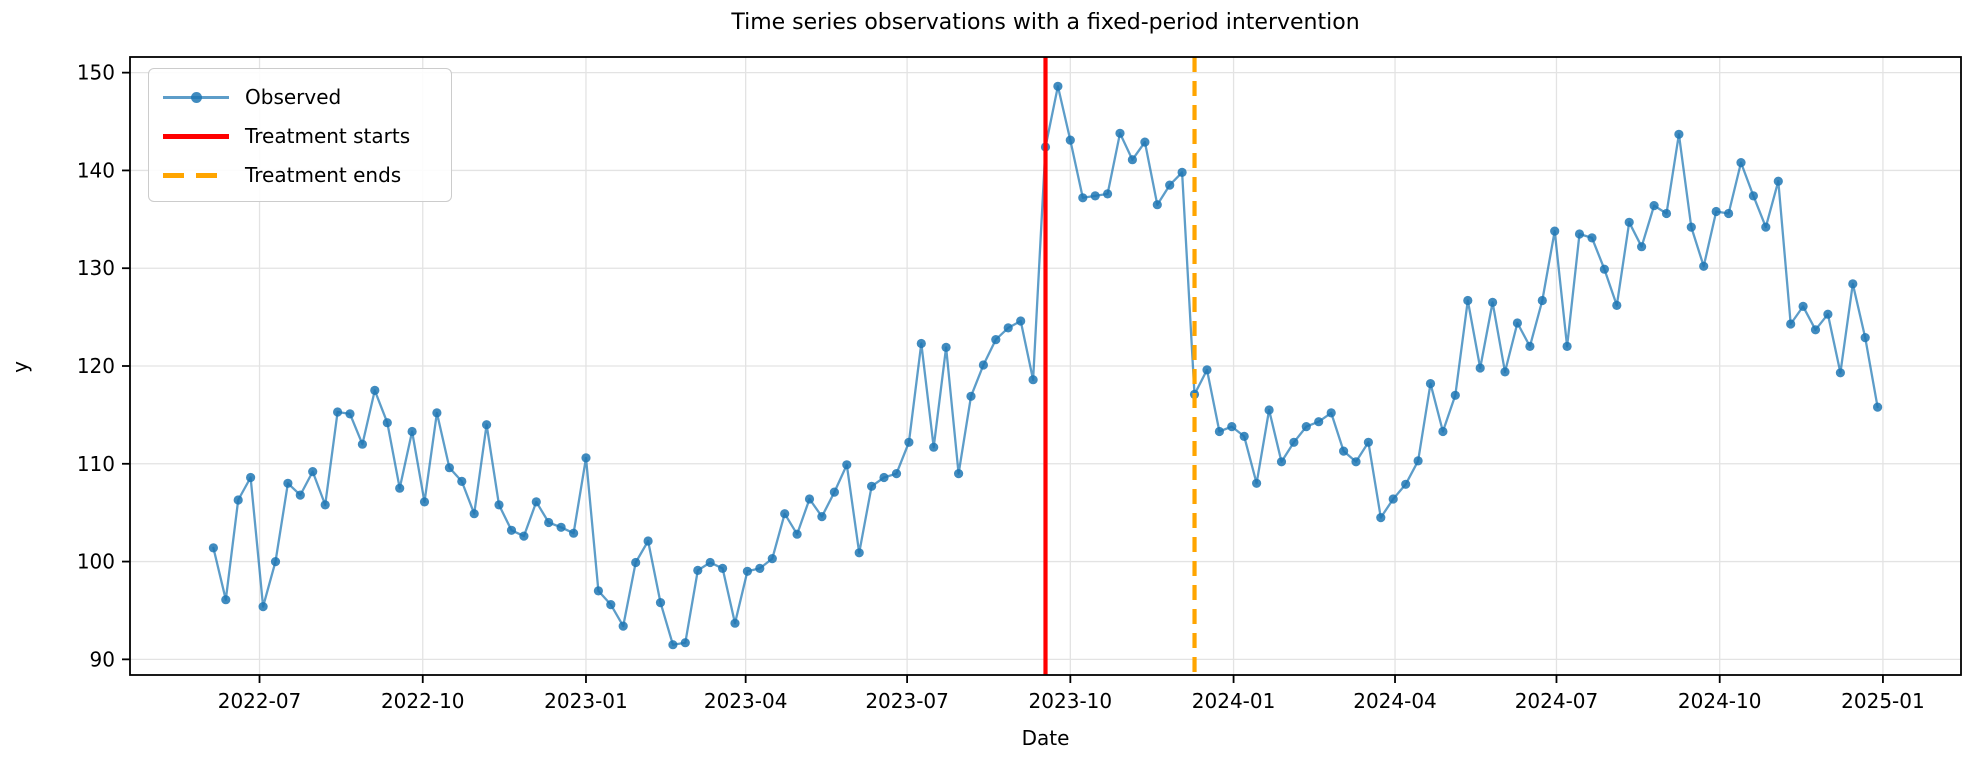 This screenshot has width=1979, height=781. Describe the element at coordinates (293, 96) in the screenshot. I see `legend-label-observed: Observed` at that location.